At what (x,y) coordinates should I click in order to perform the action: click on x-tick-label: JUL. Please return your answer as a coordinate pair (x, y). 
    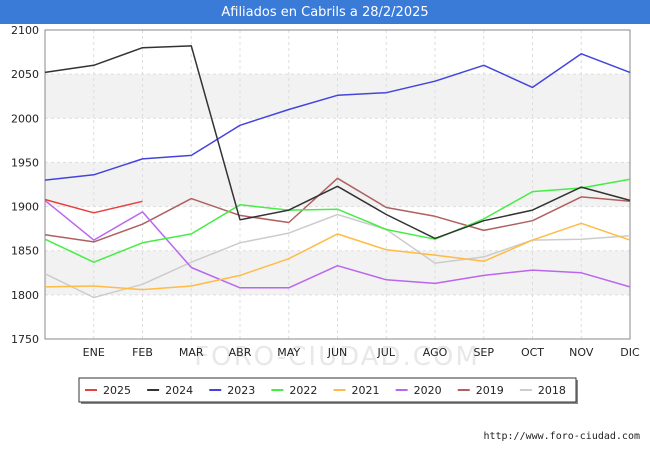
    Looking at the image, I should click on (386, 352).